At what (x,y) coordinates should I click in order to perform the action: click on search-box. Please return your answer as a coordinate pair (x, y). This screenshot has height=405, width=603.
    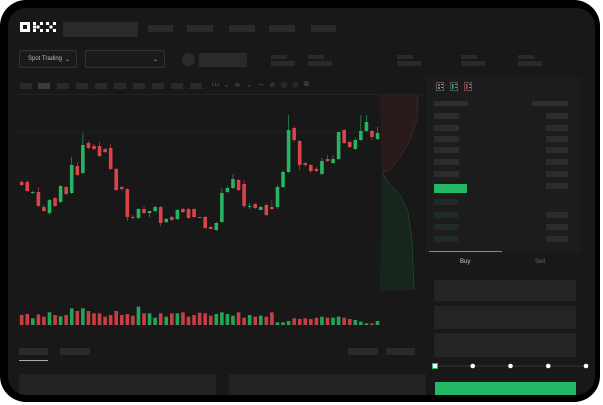
    Looking at the image, I should click on (100, 29).